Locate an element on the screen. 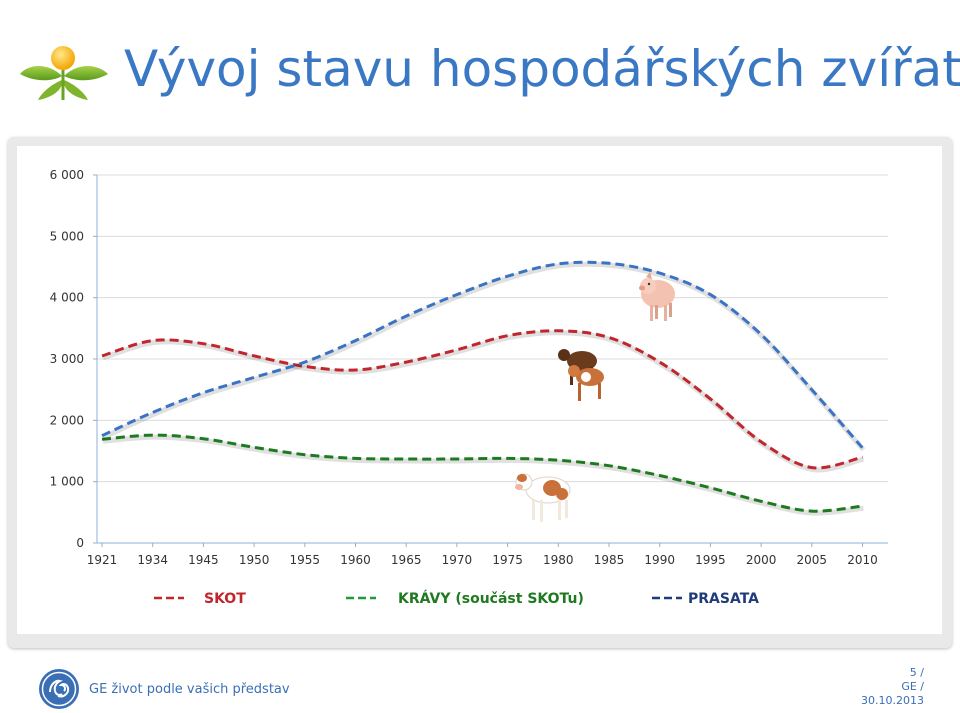 The width and height of the screenshot is (960, 713). footer-meta: 5 / GE / 30.10.2013 is located at coordinates (892, 687).